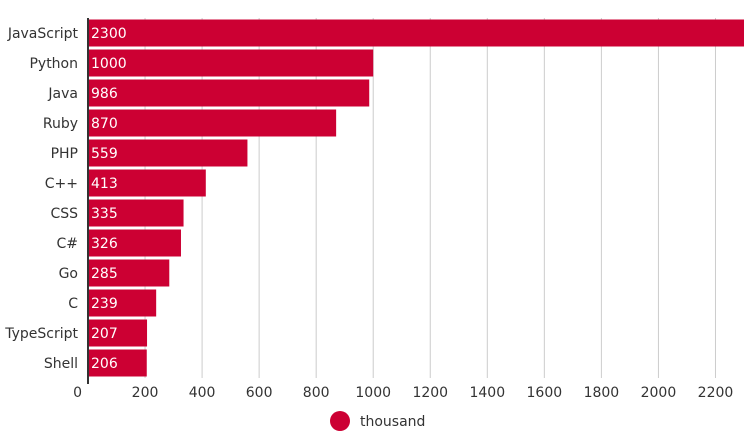 The image size is (750, 443). Describe the element at coordinates (104, 304) in the screenshot. I see `value-label: 239` at that location.